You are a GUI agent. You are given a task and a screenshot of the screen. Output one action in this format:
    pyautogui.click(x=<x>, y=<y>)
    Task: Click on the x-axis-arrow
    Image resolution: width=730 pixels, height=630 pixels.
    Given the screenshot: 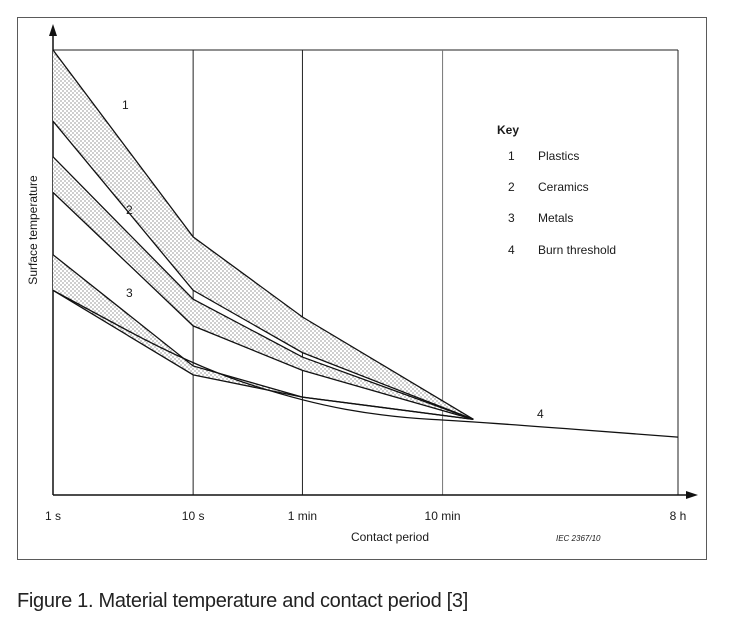 What is the action you would take?
    pyautogui.click(x=692, y=495)
    